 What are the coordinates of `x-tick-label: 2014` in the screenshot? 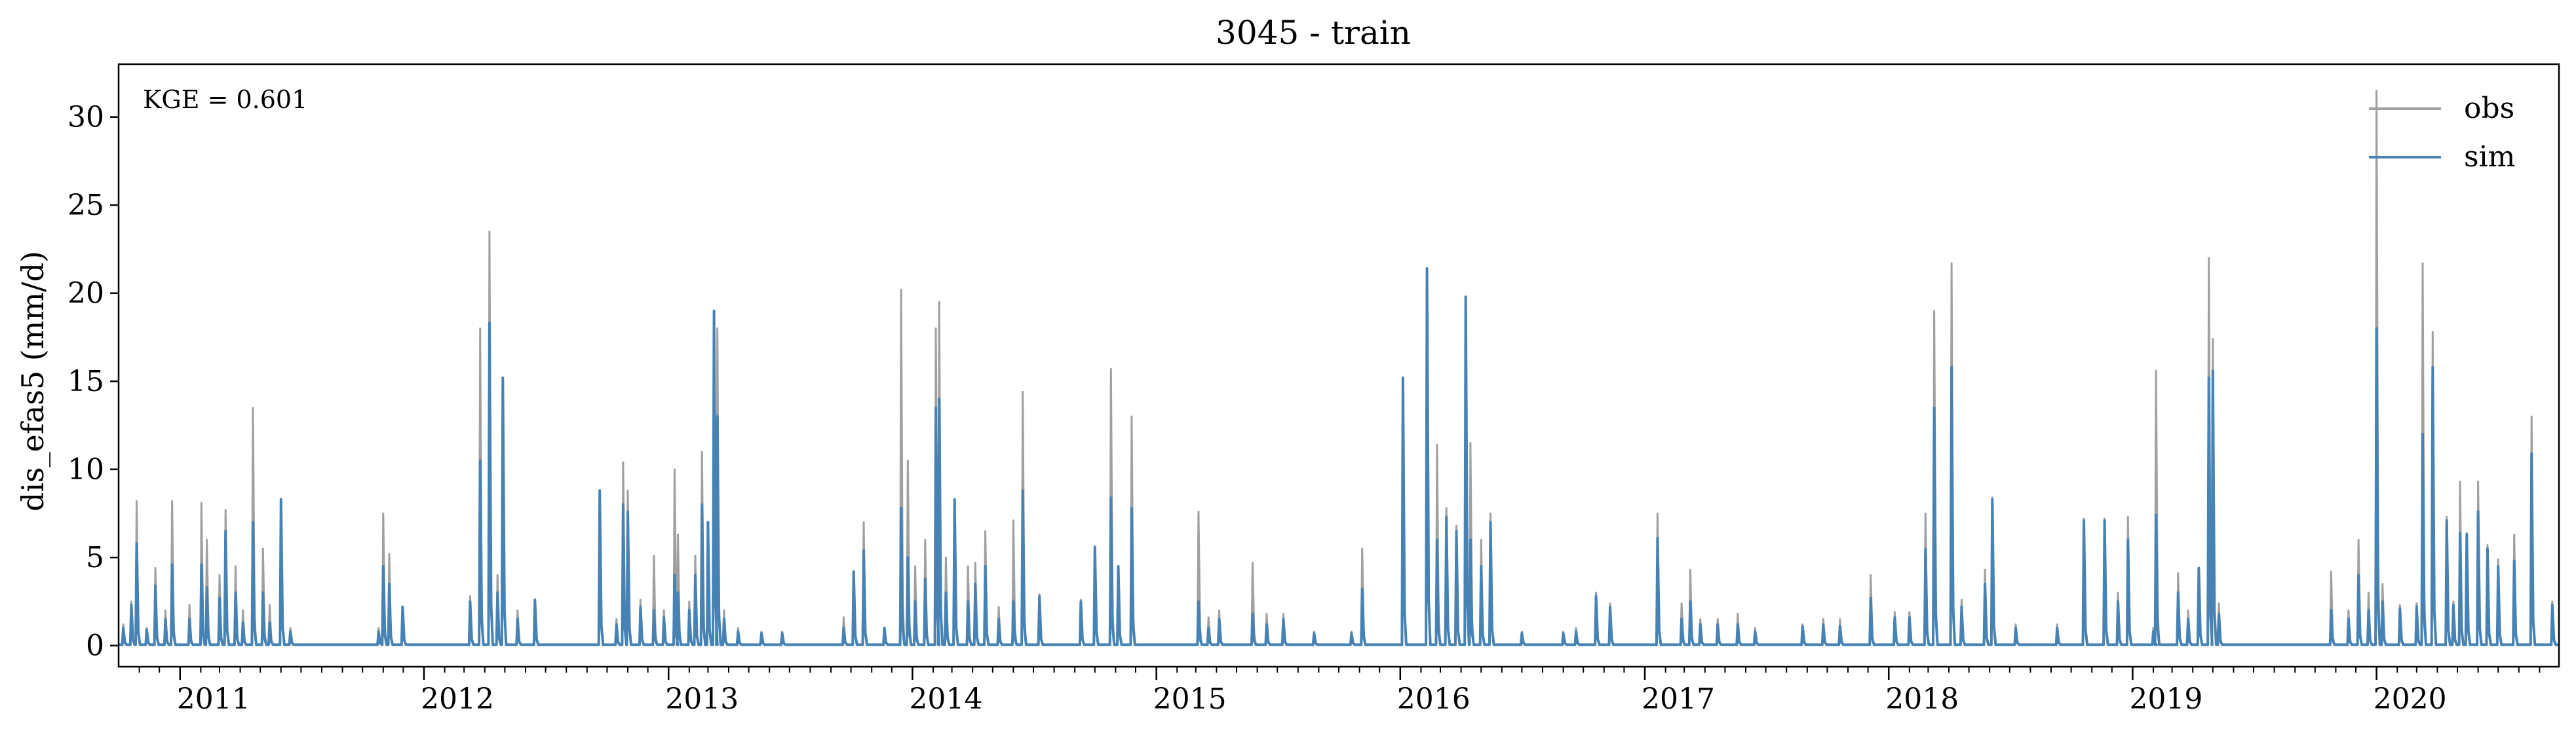 It's located at (945, 699).